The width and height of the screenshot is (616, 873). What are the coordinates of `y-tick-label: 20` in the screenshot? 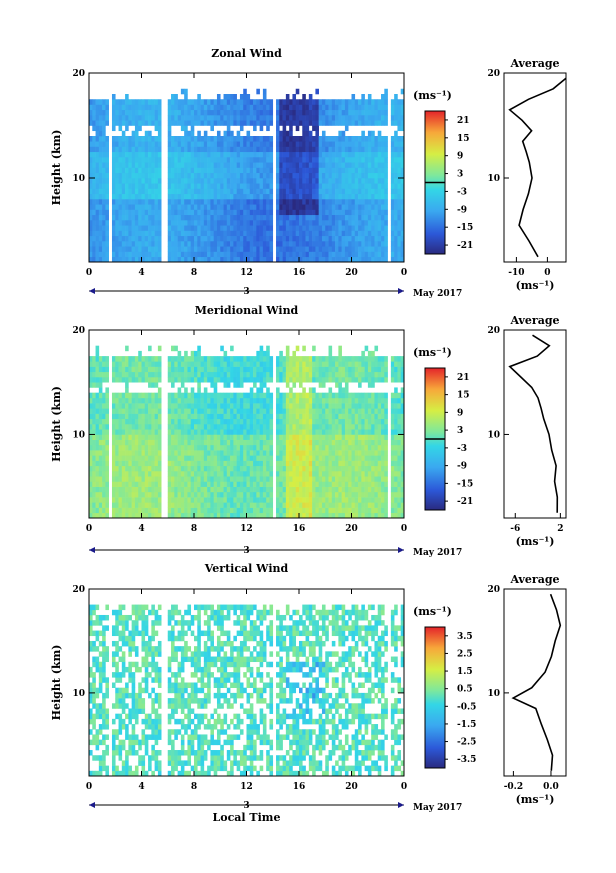 It's located at (78, 74).